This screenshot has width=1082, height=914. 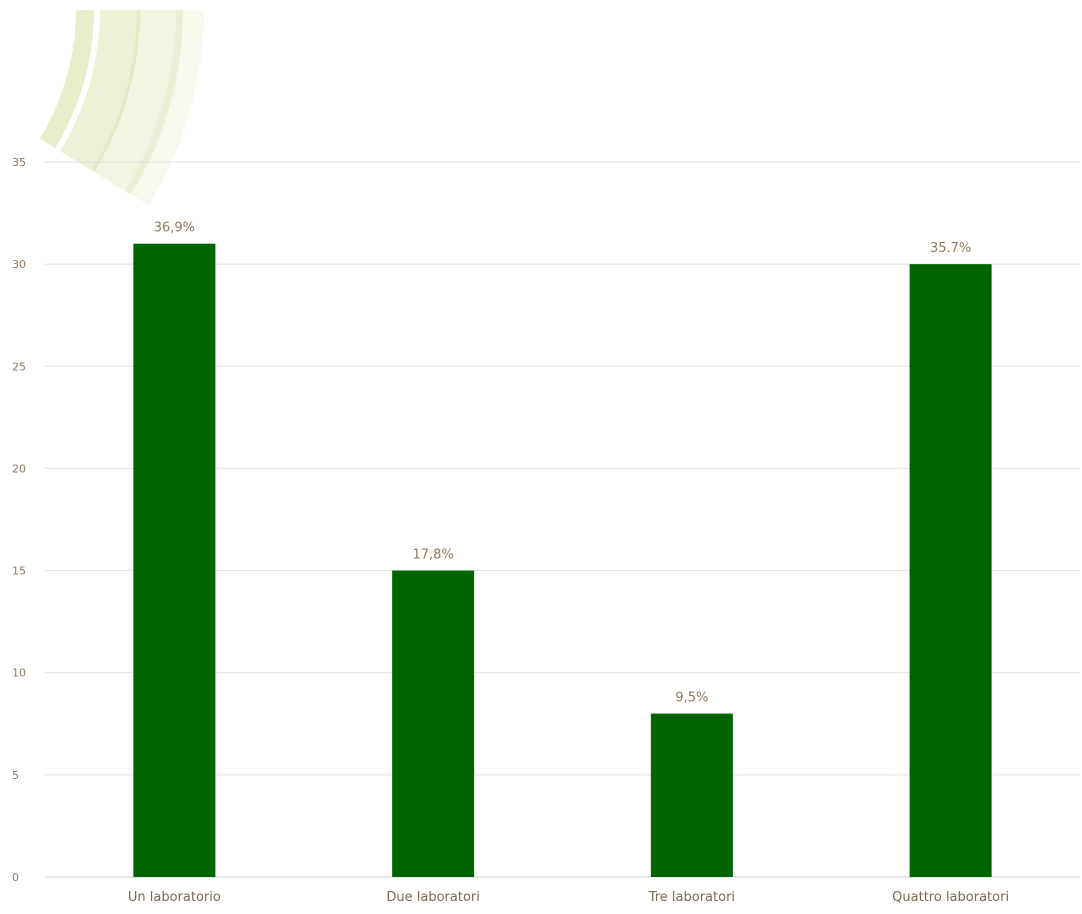 What do you see at coordinates (15, 877) in the screenshot?
I see `y-tick-label: 0` at bounding box center [15, 877].